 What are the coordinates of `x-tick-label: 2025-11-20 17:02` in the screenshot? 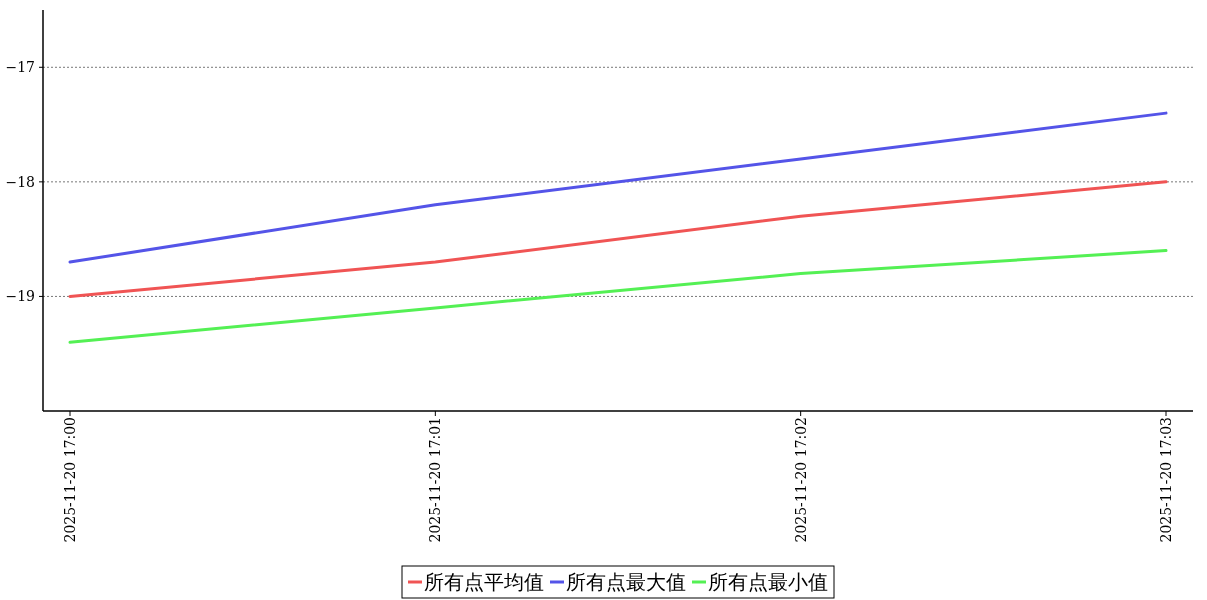 It's located at (800, 480).